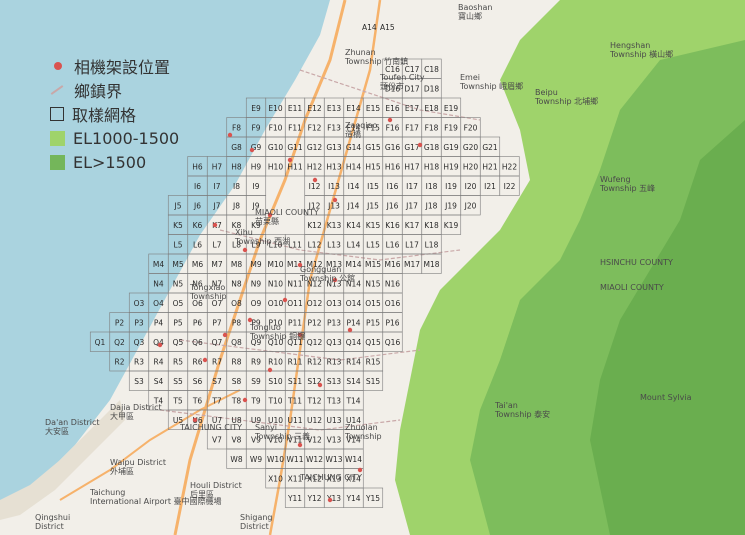 Image resolution: width=745 pixels, height=535 pixels. What do you see at coordinates (361, 125) in the screenshot?
I see `place-label: Zaoqiao` at bounding box center [361, 125].